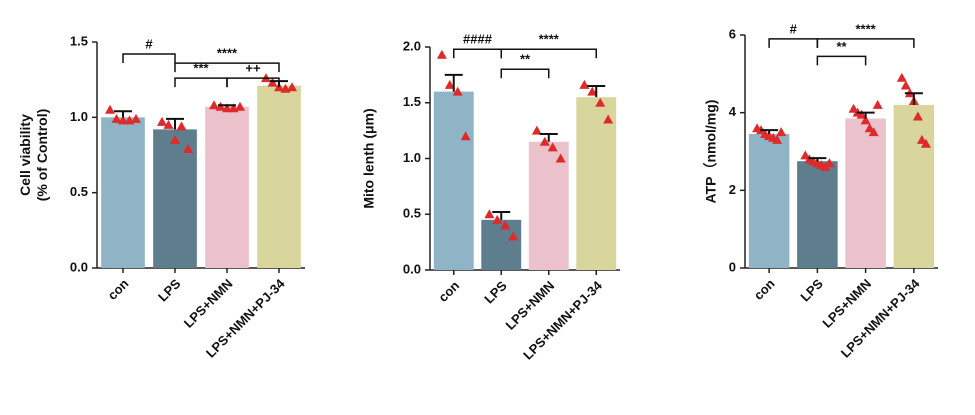 The height and width of the screenshot is (415, 975). Describe the element at coordinates (733, 111) in the screenshot. I see `y-tick-label: 4` at that location.